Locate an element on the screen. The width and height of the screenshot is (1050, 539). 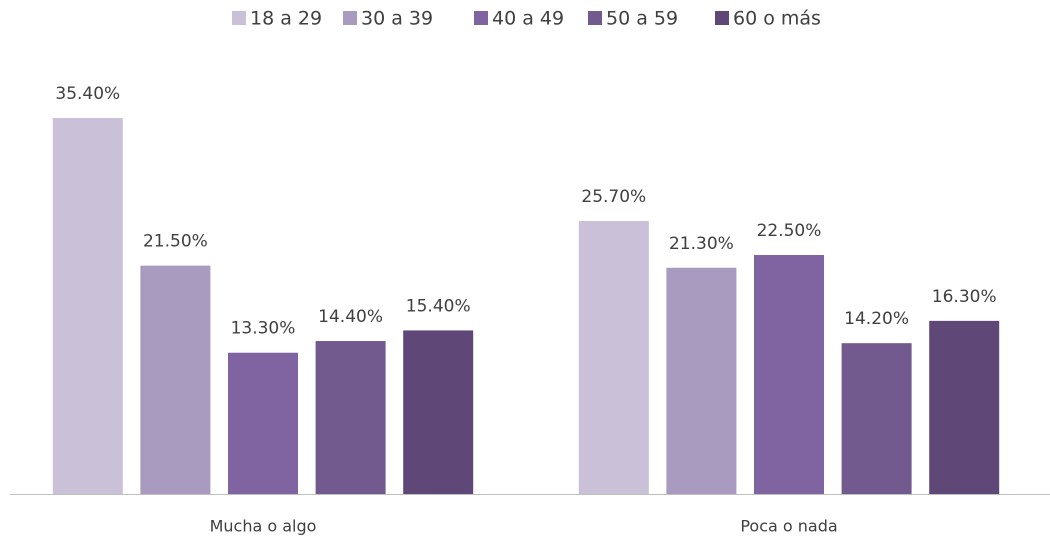
x-tick-label: Mucha o algo is located at coordinates (263, 526).